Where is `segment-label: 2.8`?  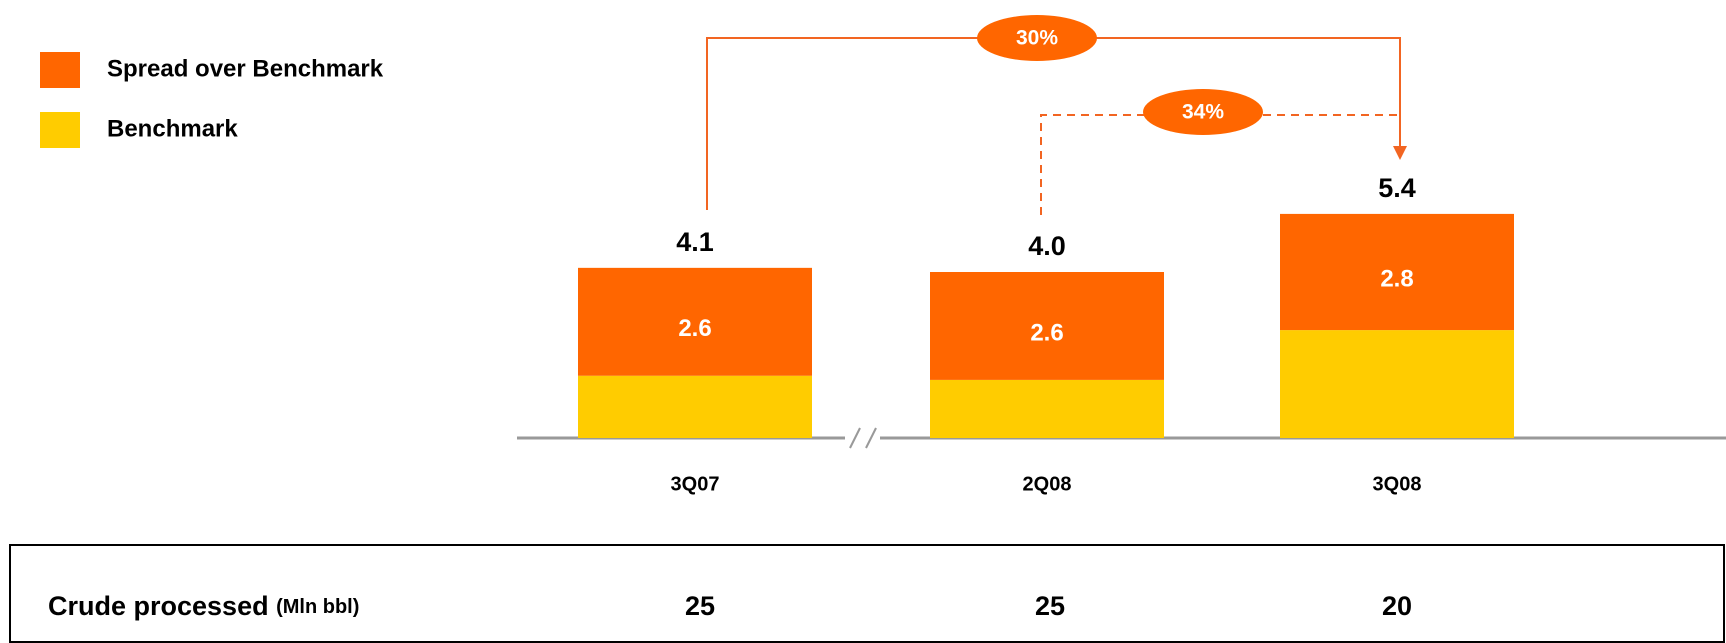 segment-label: 2.8 is located at coordinates (1396, 278).